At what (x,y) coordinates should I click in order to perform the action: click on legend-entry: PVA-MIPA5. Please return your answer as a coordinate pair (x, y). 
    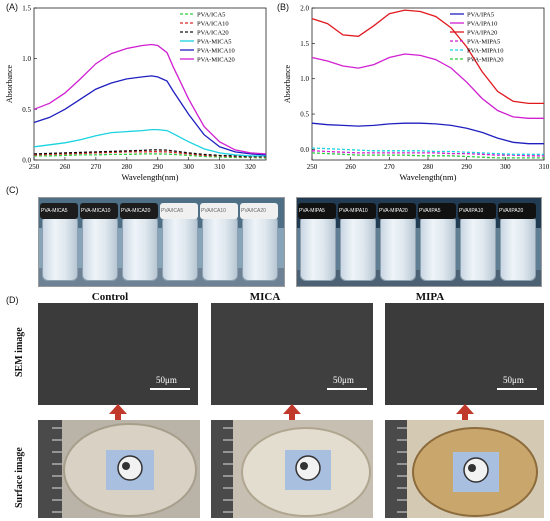
    Looking at the image, I should click on (483, 42).